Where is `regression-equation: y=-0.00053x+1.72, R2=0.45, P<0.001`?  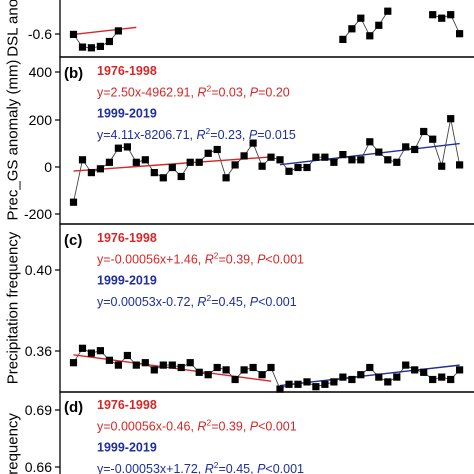
regression-equation: y=-0.00053x+1.72, R2=0.45, P<0.001 is located at coordinates (200, 467).